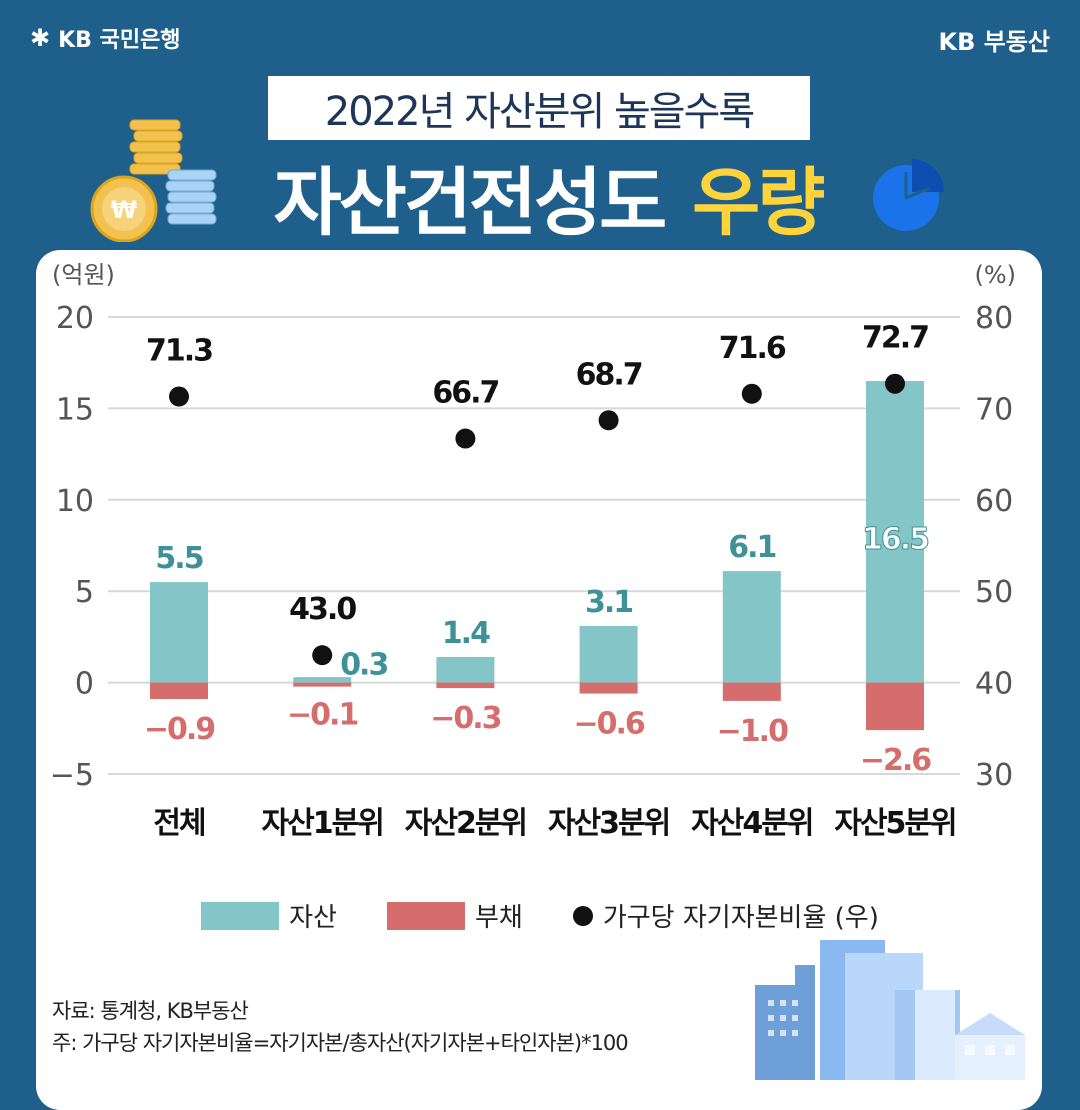 The width and height of the screenshot is (1080, 1110). I want to click on left-axis-tick-label: 10, so click(75, 501).